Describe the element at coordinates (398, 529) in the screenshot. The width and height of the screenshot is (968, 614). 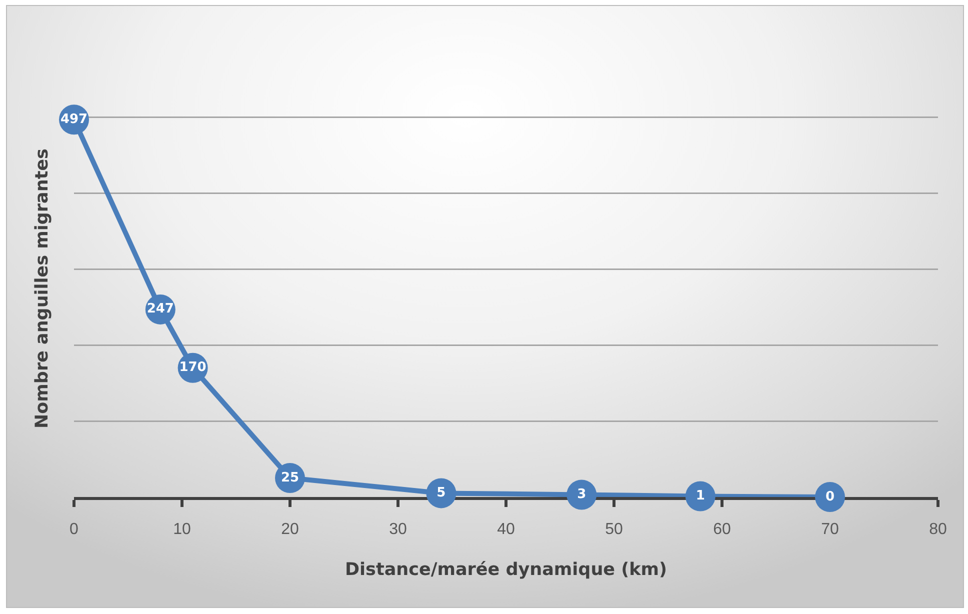
I see `x-tick-label: 30` at that location.